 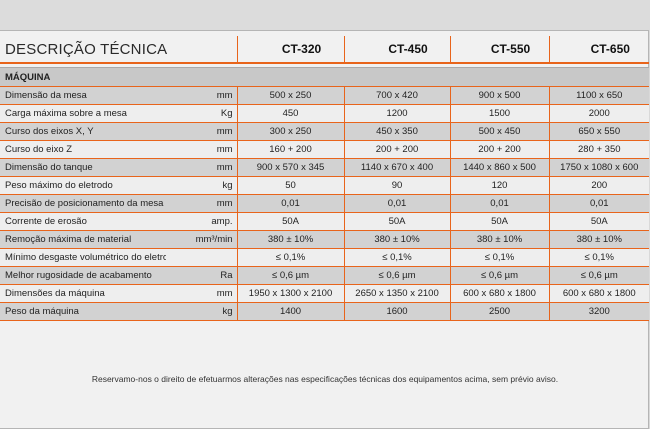 I want to click on spec-unit: Kg, so click(x=202, y=113).